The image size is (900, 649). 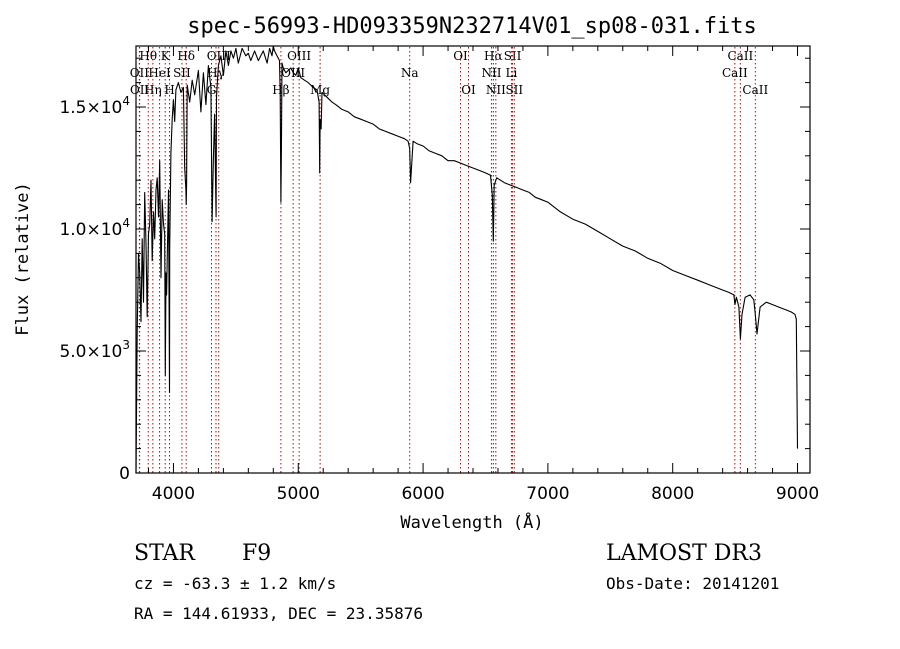 I want to click on line-marker-label: Hβ, so click(x=280, y=90).